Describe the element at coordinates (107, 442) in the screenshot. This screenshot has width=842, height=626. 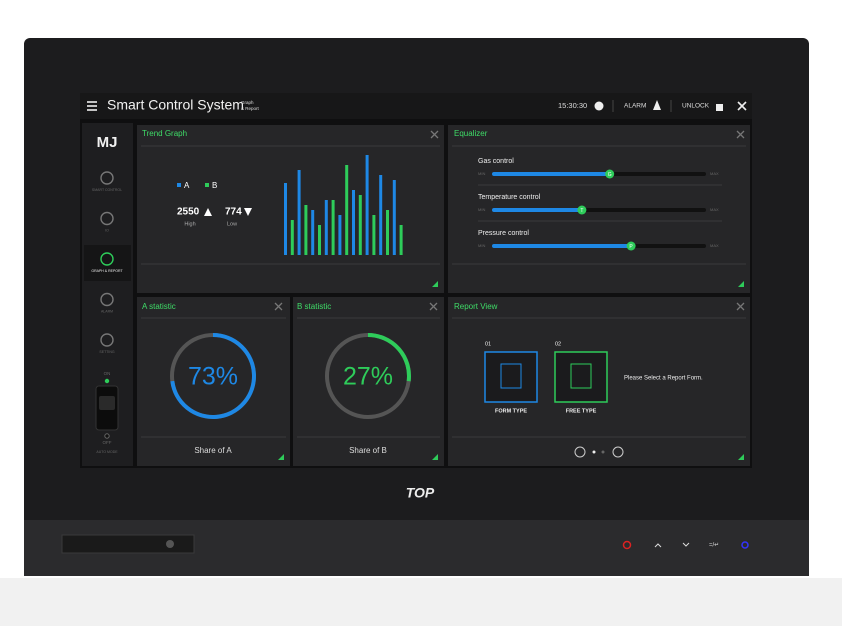
I see `switch-off-label: OFF` at that location.